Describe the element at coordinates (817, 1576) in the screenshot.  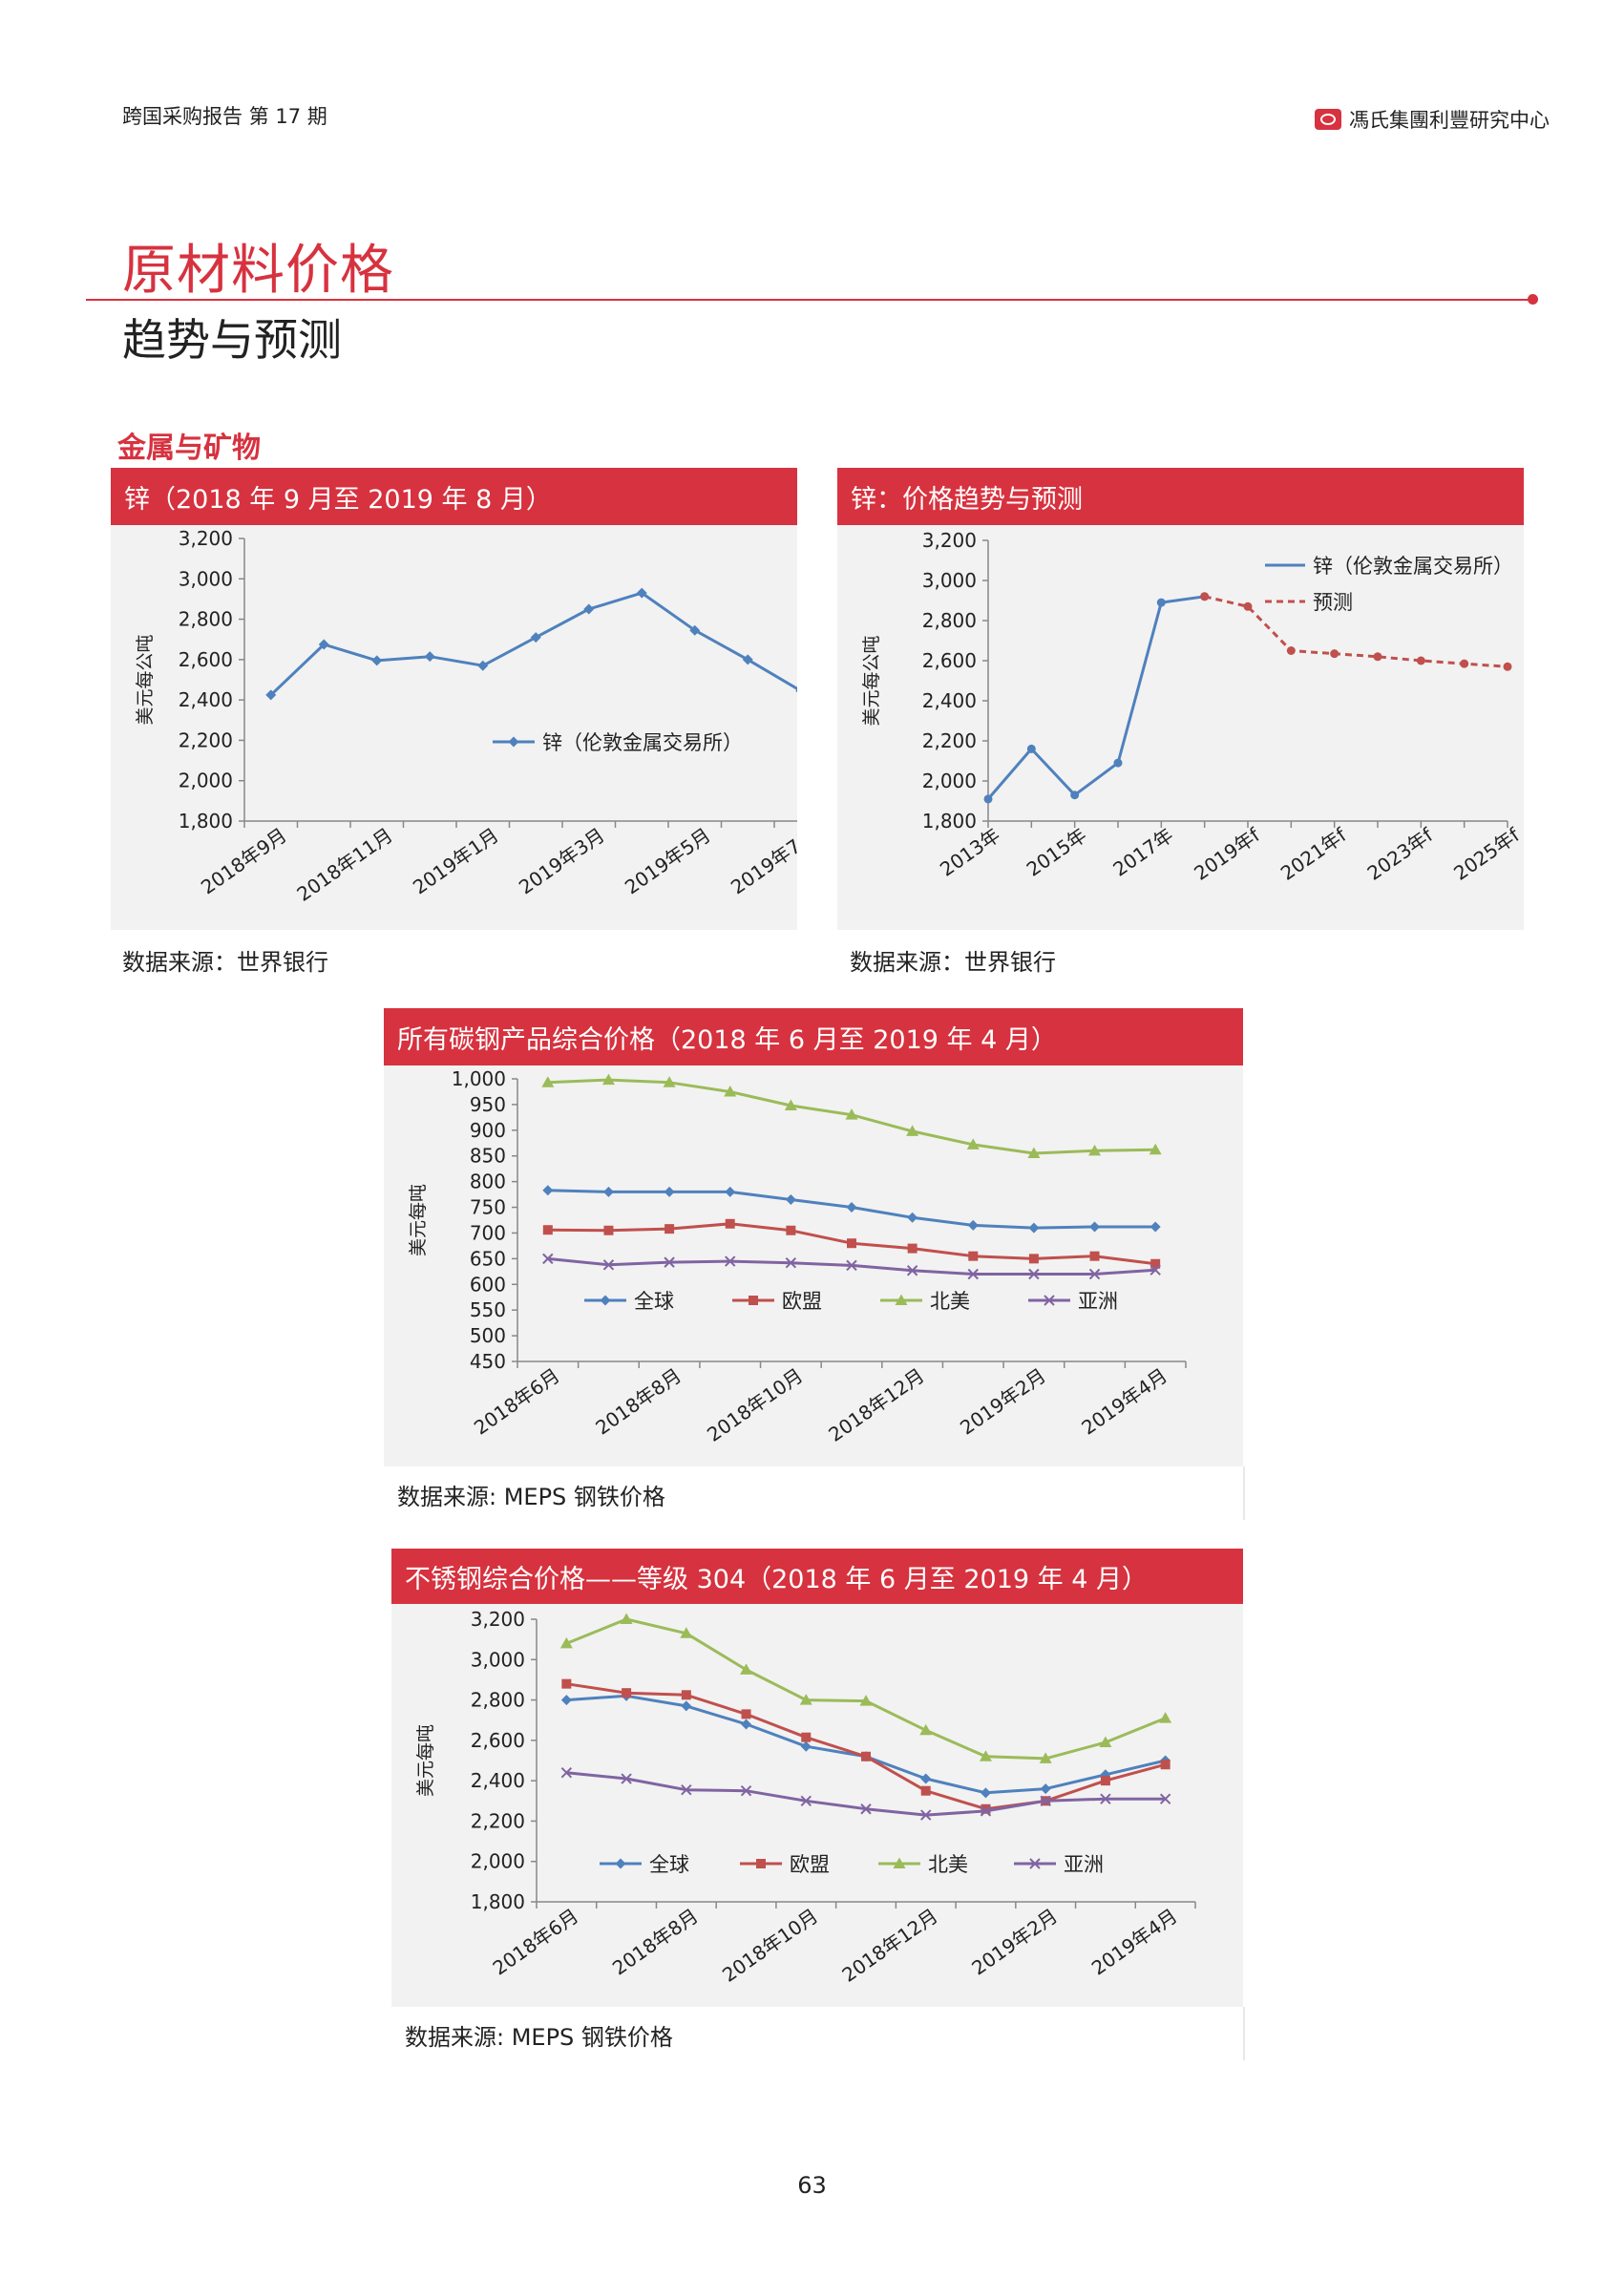
I see `chart-title: 不锈钢综合价格——等级 304（2018 年 6 月至 2019 年 4 月）` at that location.